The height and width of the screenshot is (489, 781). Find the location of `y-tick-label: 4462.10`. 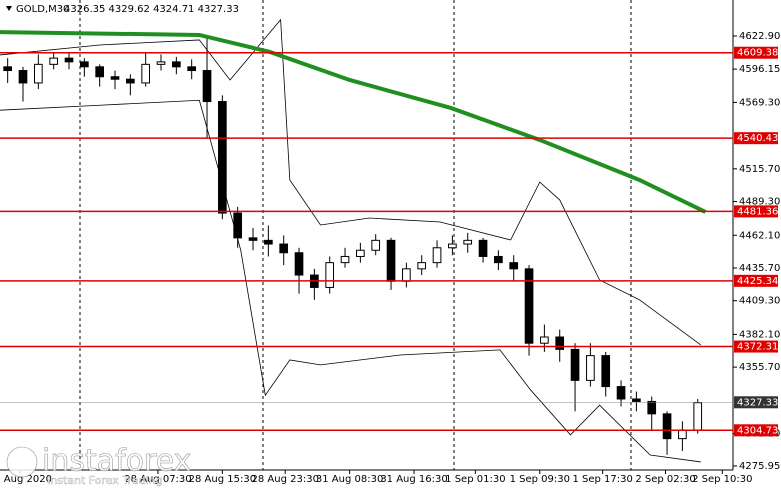

y-tick-label: 4462.10 is located at coordinates (759, 235).